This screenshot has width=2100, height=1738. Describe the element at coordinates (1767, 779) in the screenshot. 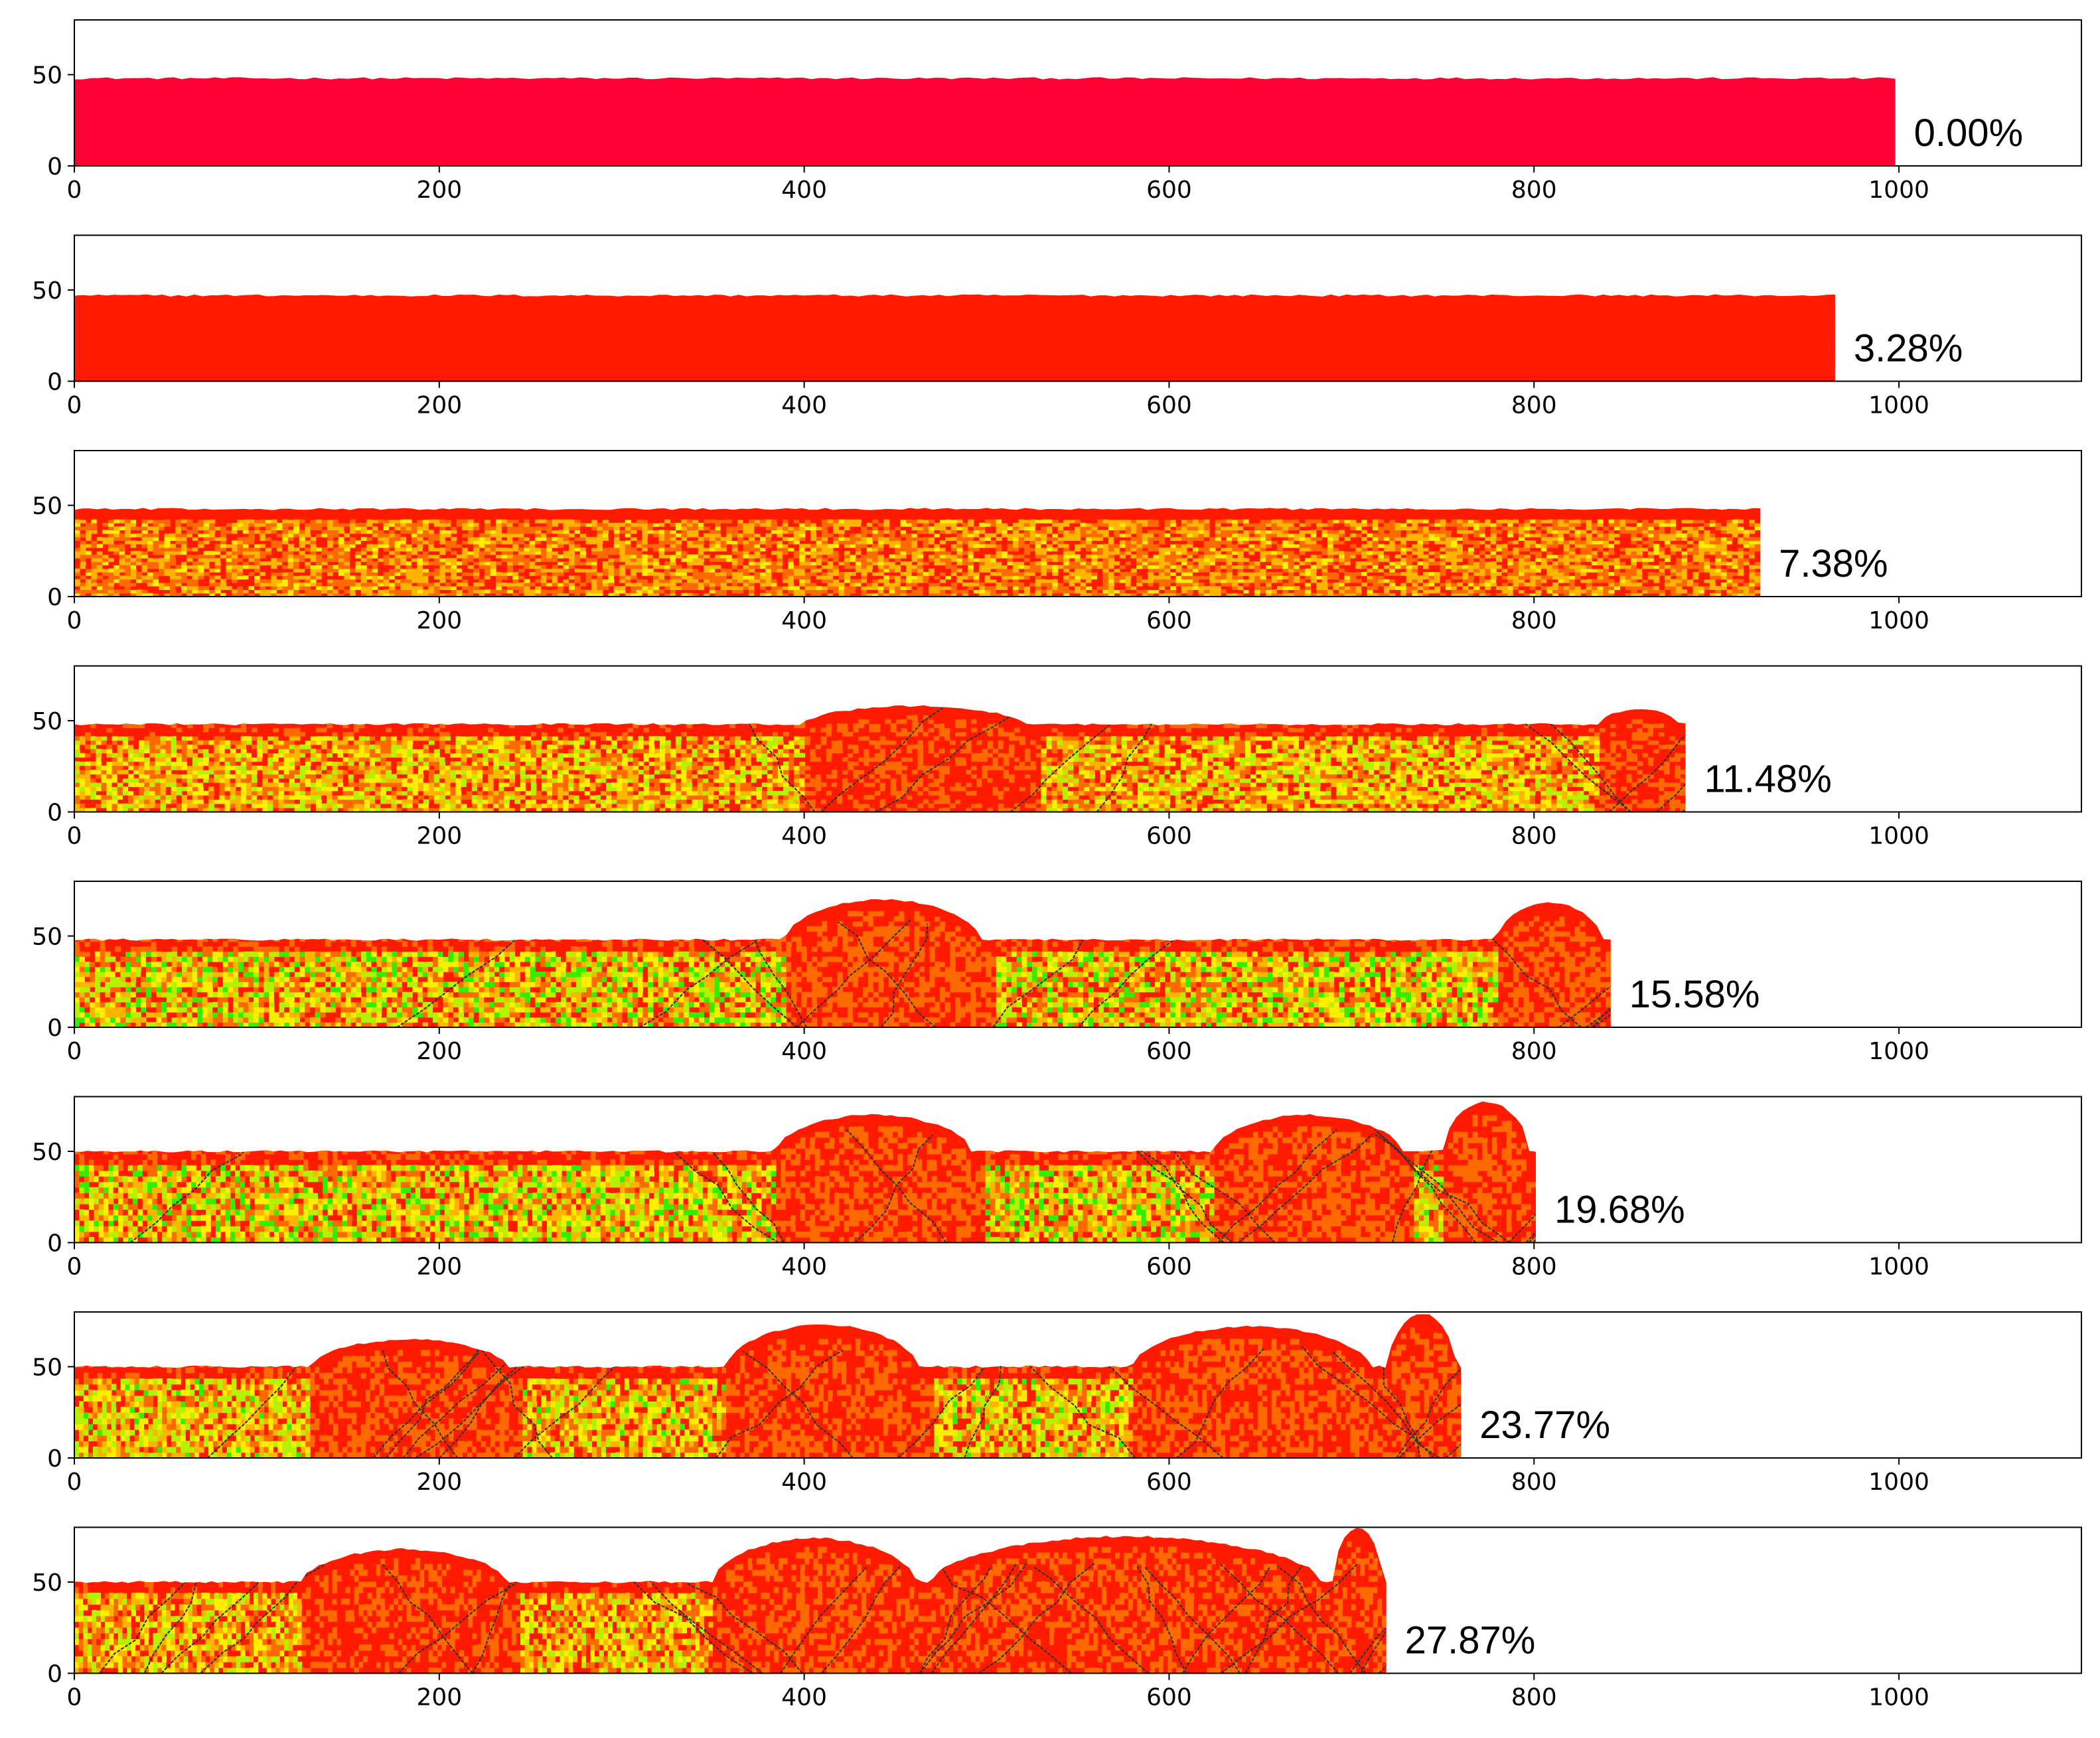

I see `strain-label: 11.48%` at that location.